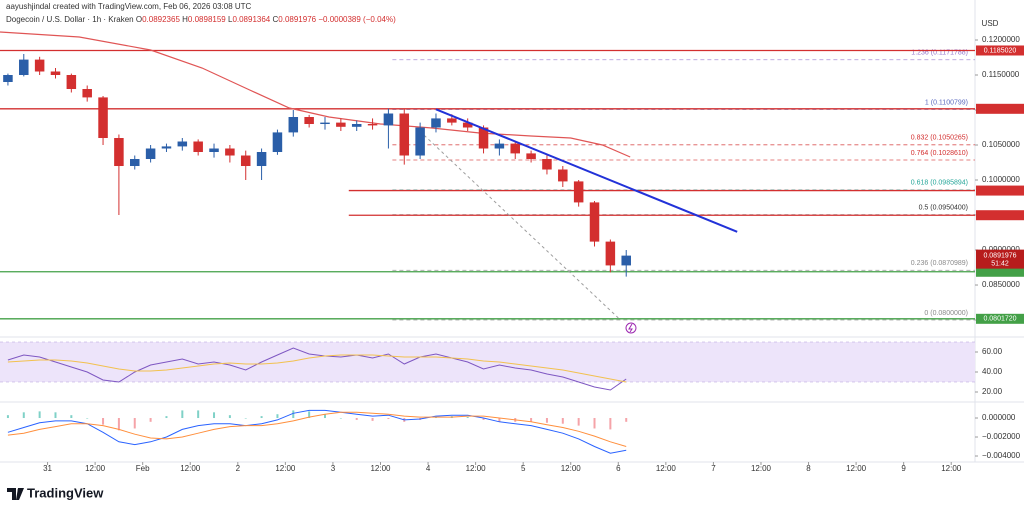 This screenshot has width=1024, height=509. What do you see at coordinates (65, 492) in the screenshot?
I see `brand-name: TradingView` at bounding box center [65, 492].